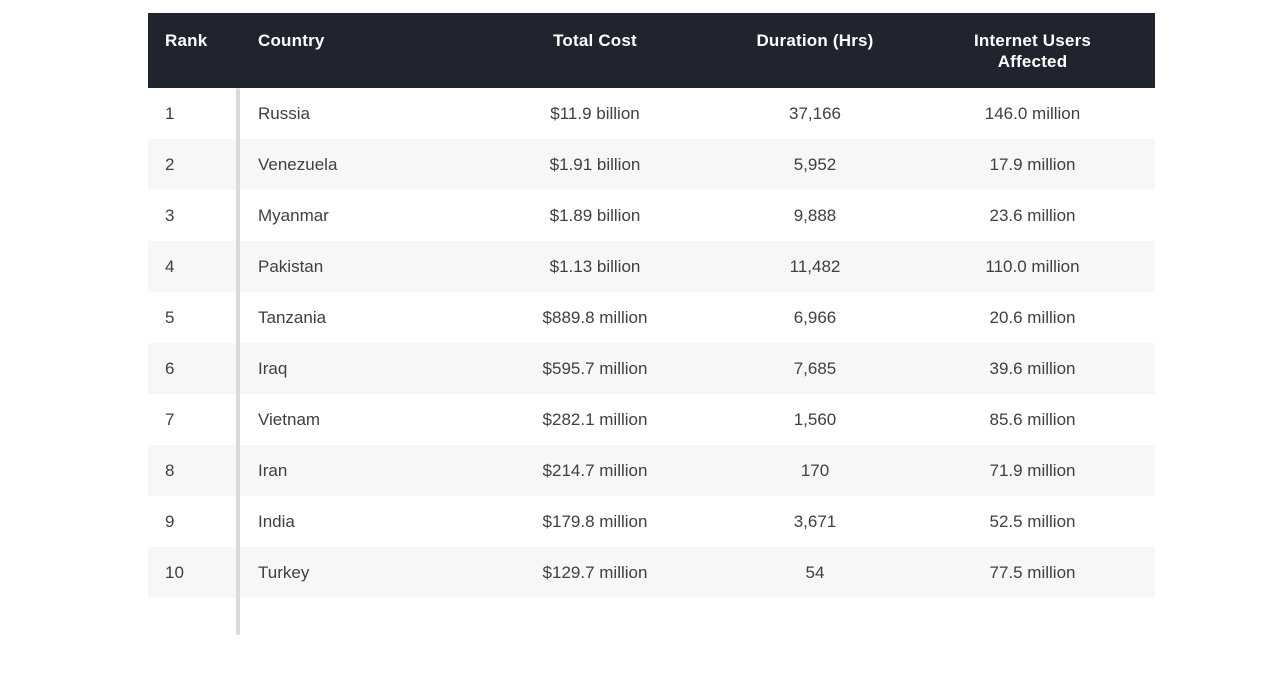  Describe the element at coordinates (170, 470) in the screenshot. I see `cell-rank: 8` at that location.